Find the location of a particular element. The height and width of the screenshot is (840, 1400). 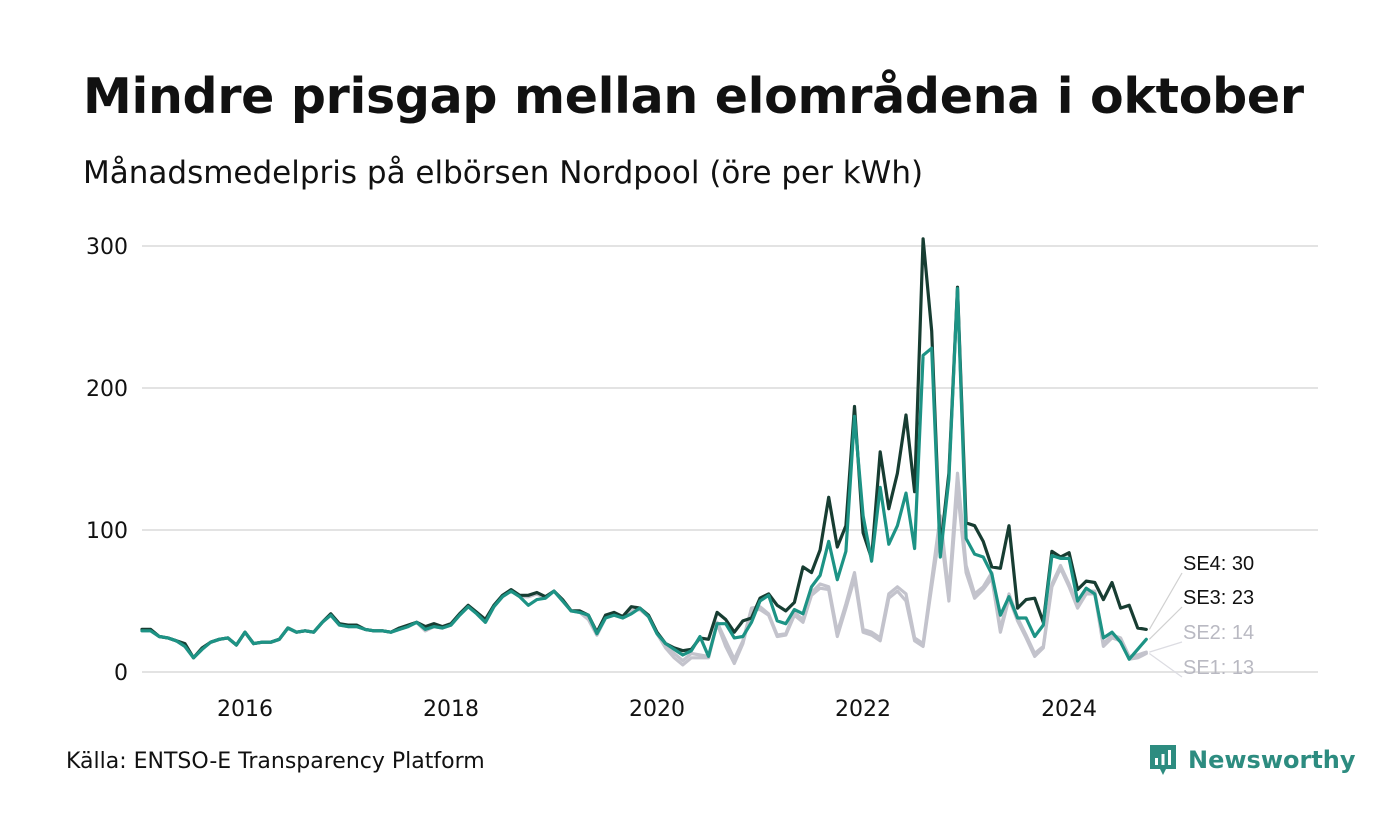

source-note: Källa: ENTSO-E Transparency Platform is located at coordinates (275, 761).